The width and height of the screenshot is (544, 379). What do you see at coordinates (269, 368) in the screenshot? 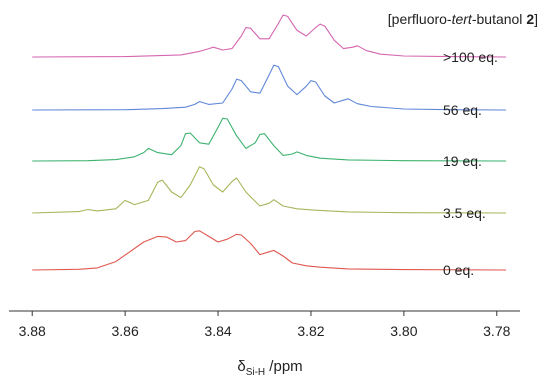
I see `x-axis-label: δSi-H /ppm` at bounding box center [269, 368].